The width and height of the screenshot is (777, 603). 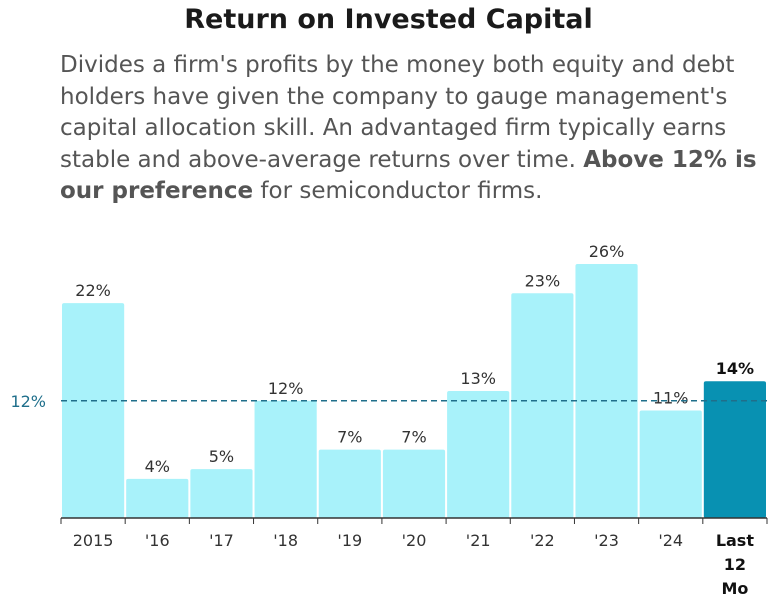 I want to click on x-tick-label-9: '24, so click(x=670, y=540).